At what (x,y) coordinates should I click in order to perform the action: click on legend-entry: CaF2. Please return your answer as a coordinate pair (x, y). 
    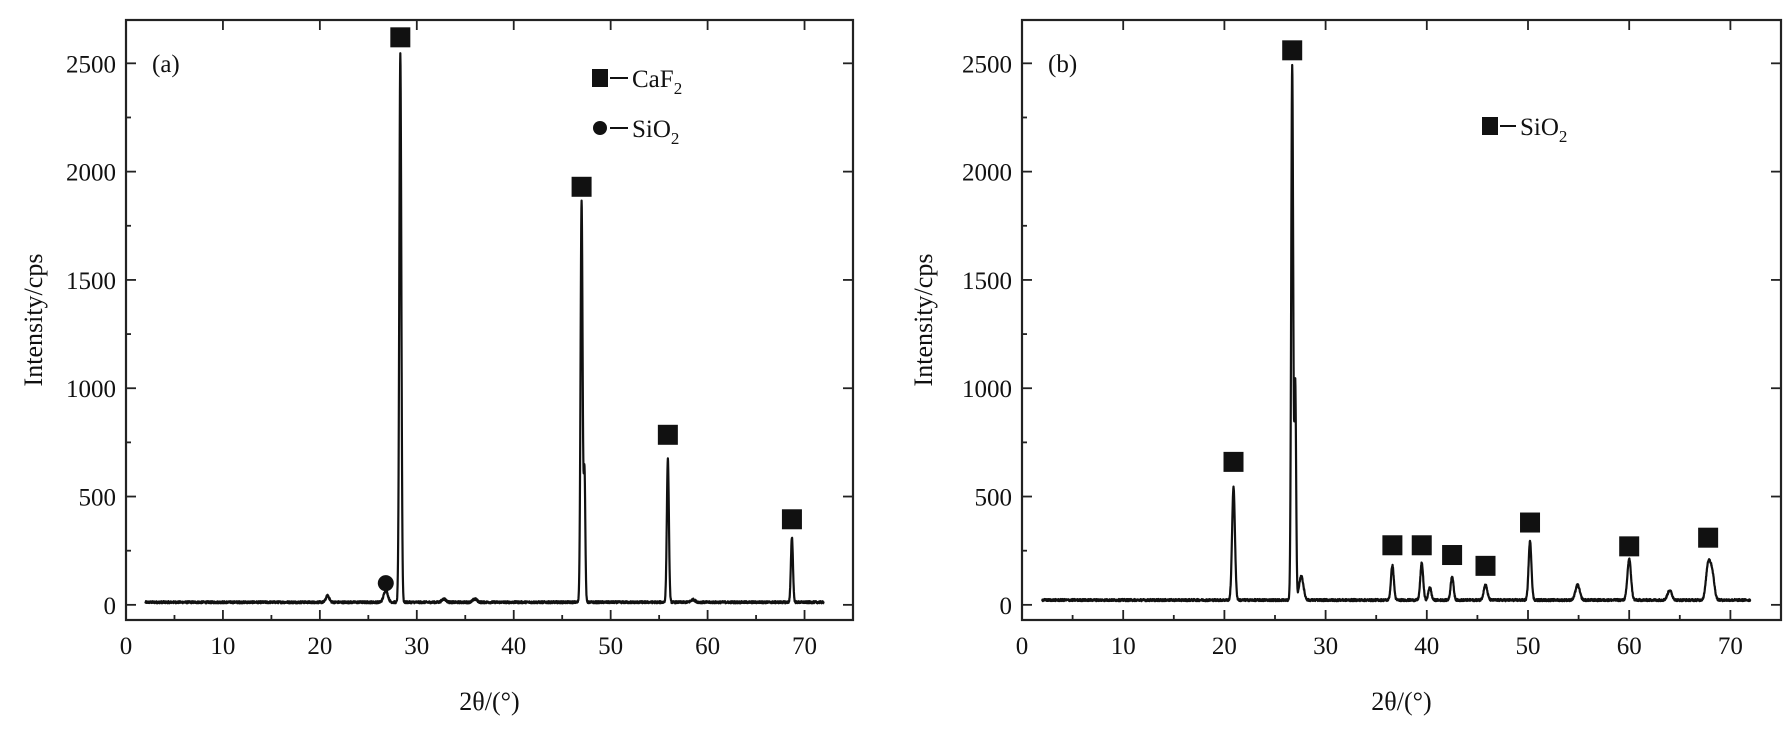
    Looking at the image, I should click on (637, 82).